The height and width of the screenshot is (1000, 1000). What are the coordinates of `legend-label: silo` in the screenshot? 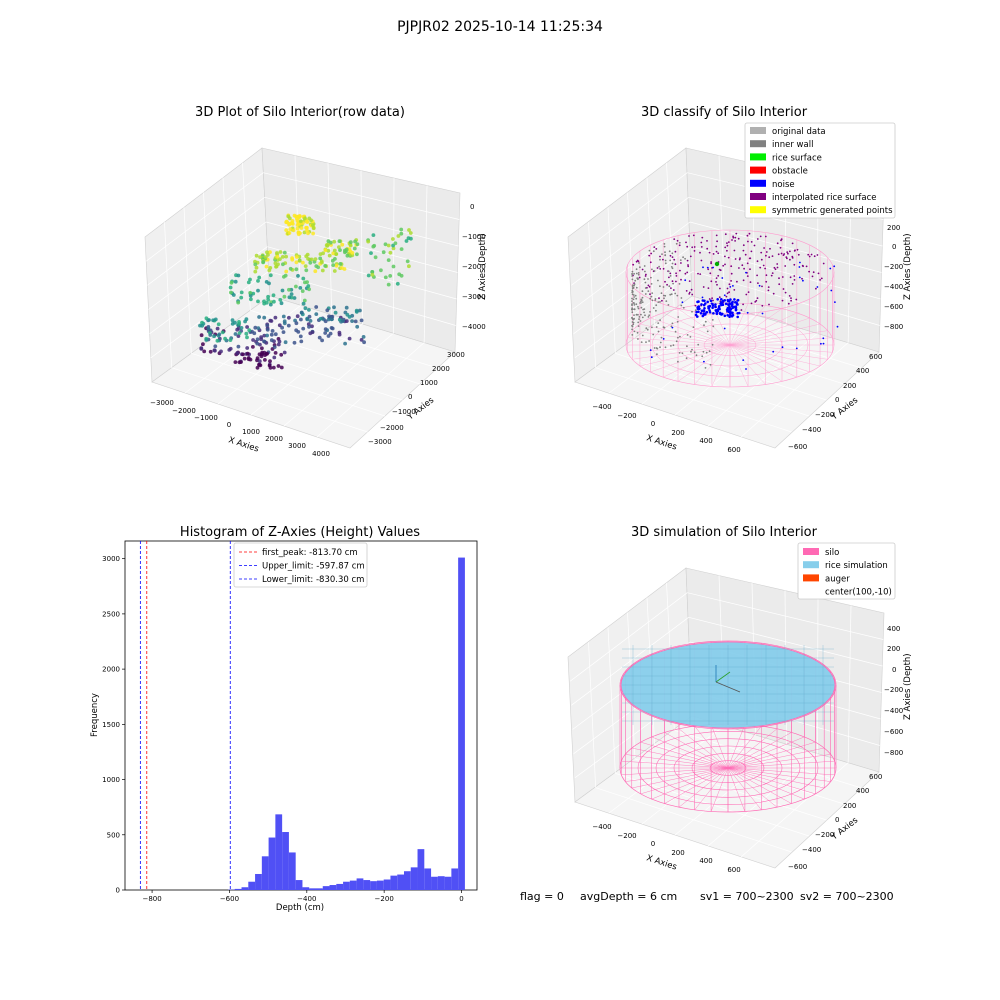 It's located at (832, 553).